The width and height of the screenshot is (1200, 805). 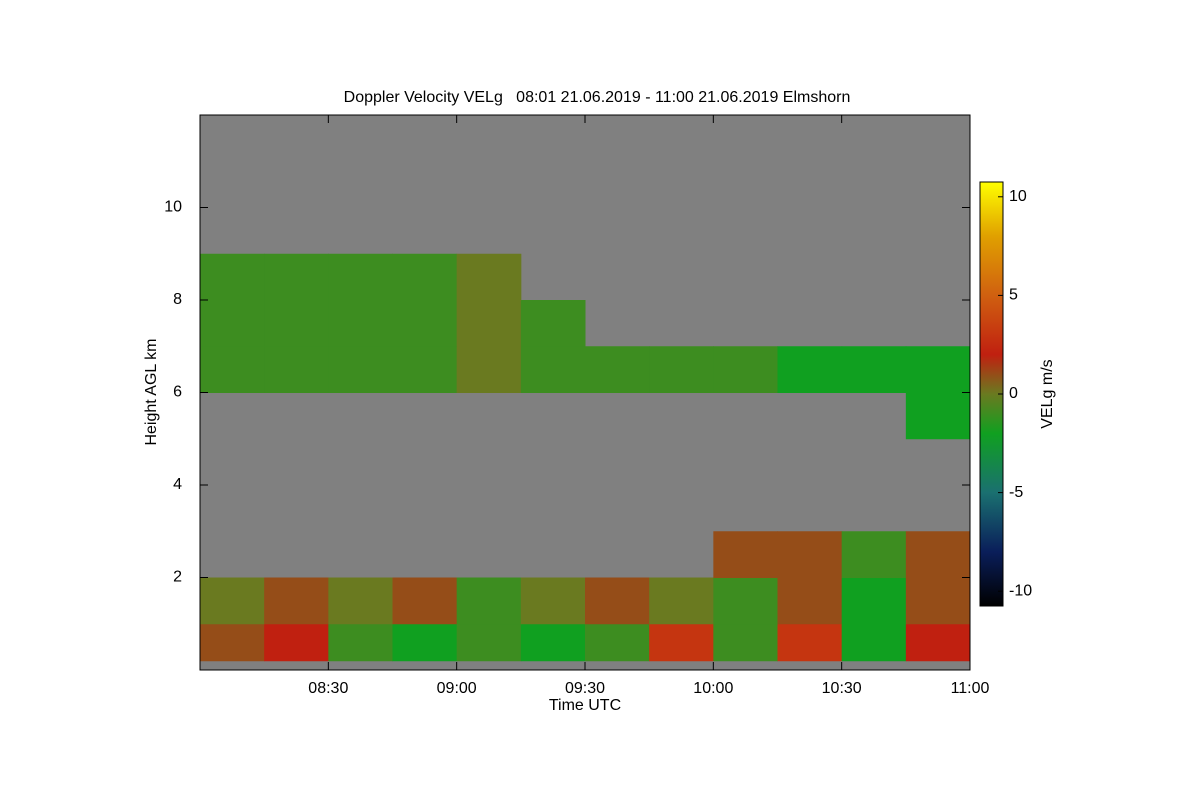 I want to click on colorbar-tick-label: 5, so click(x=1013, y=295).